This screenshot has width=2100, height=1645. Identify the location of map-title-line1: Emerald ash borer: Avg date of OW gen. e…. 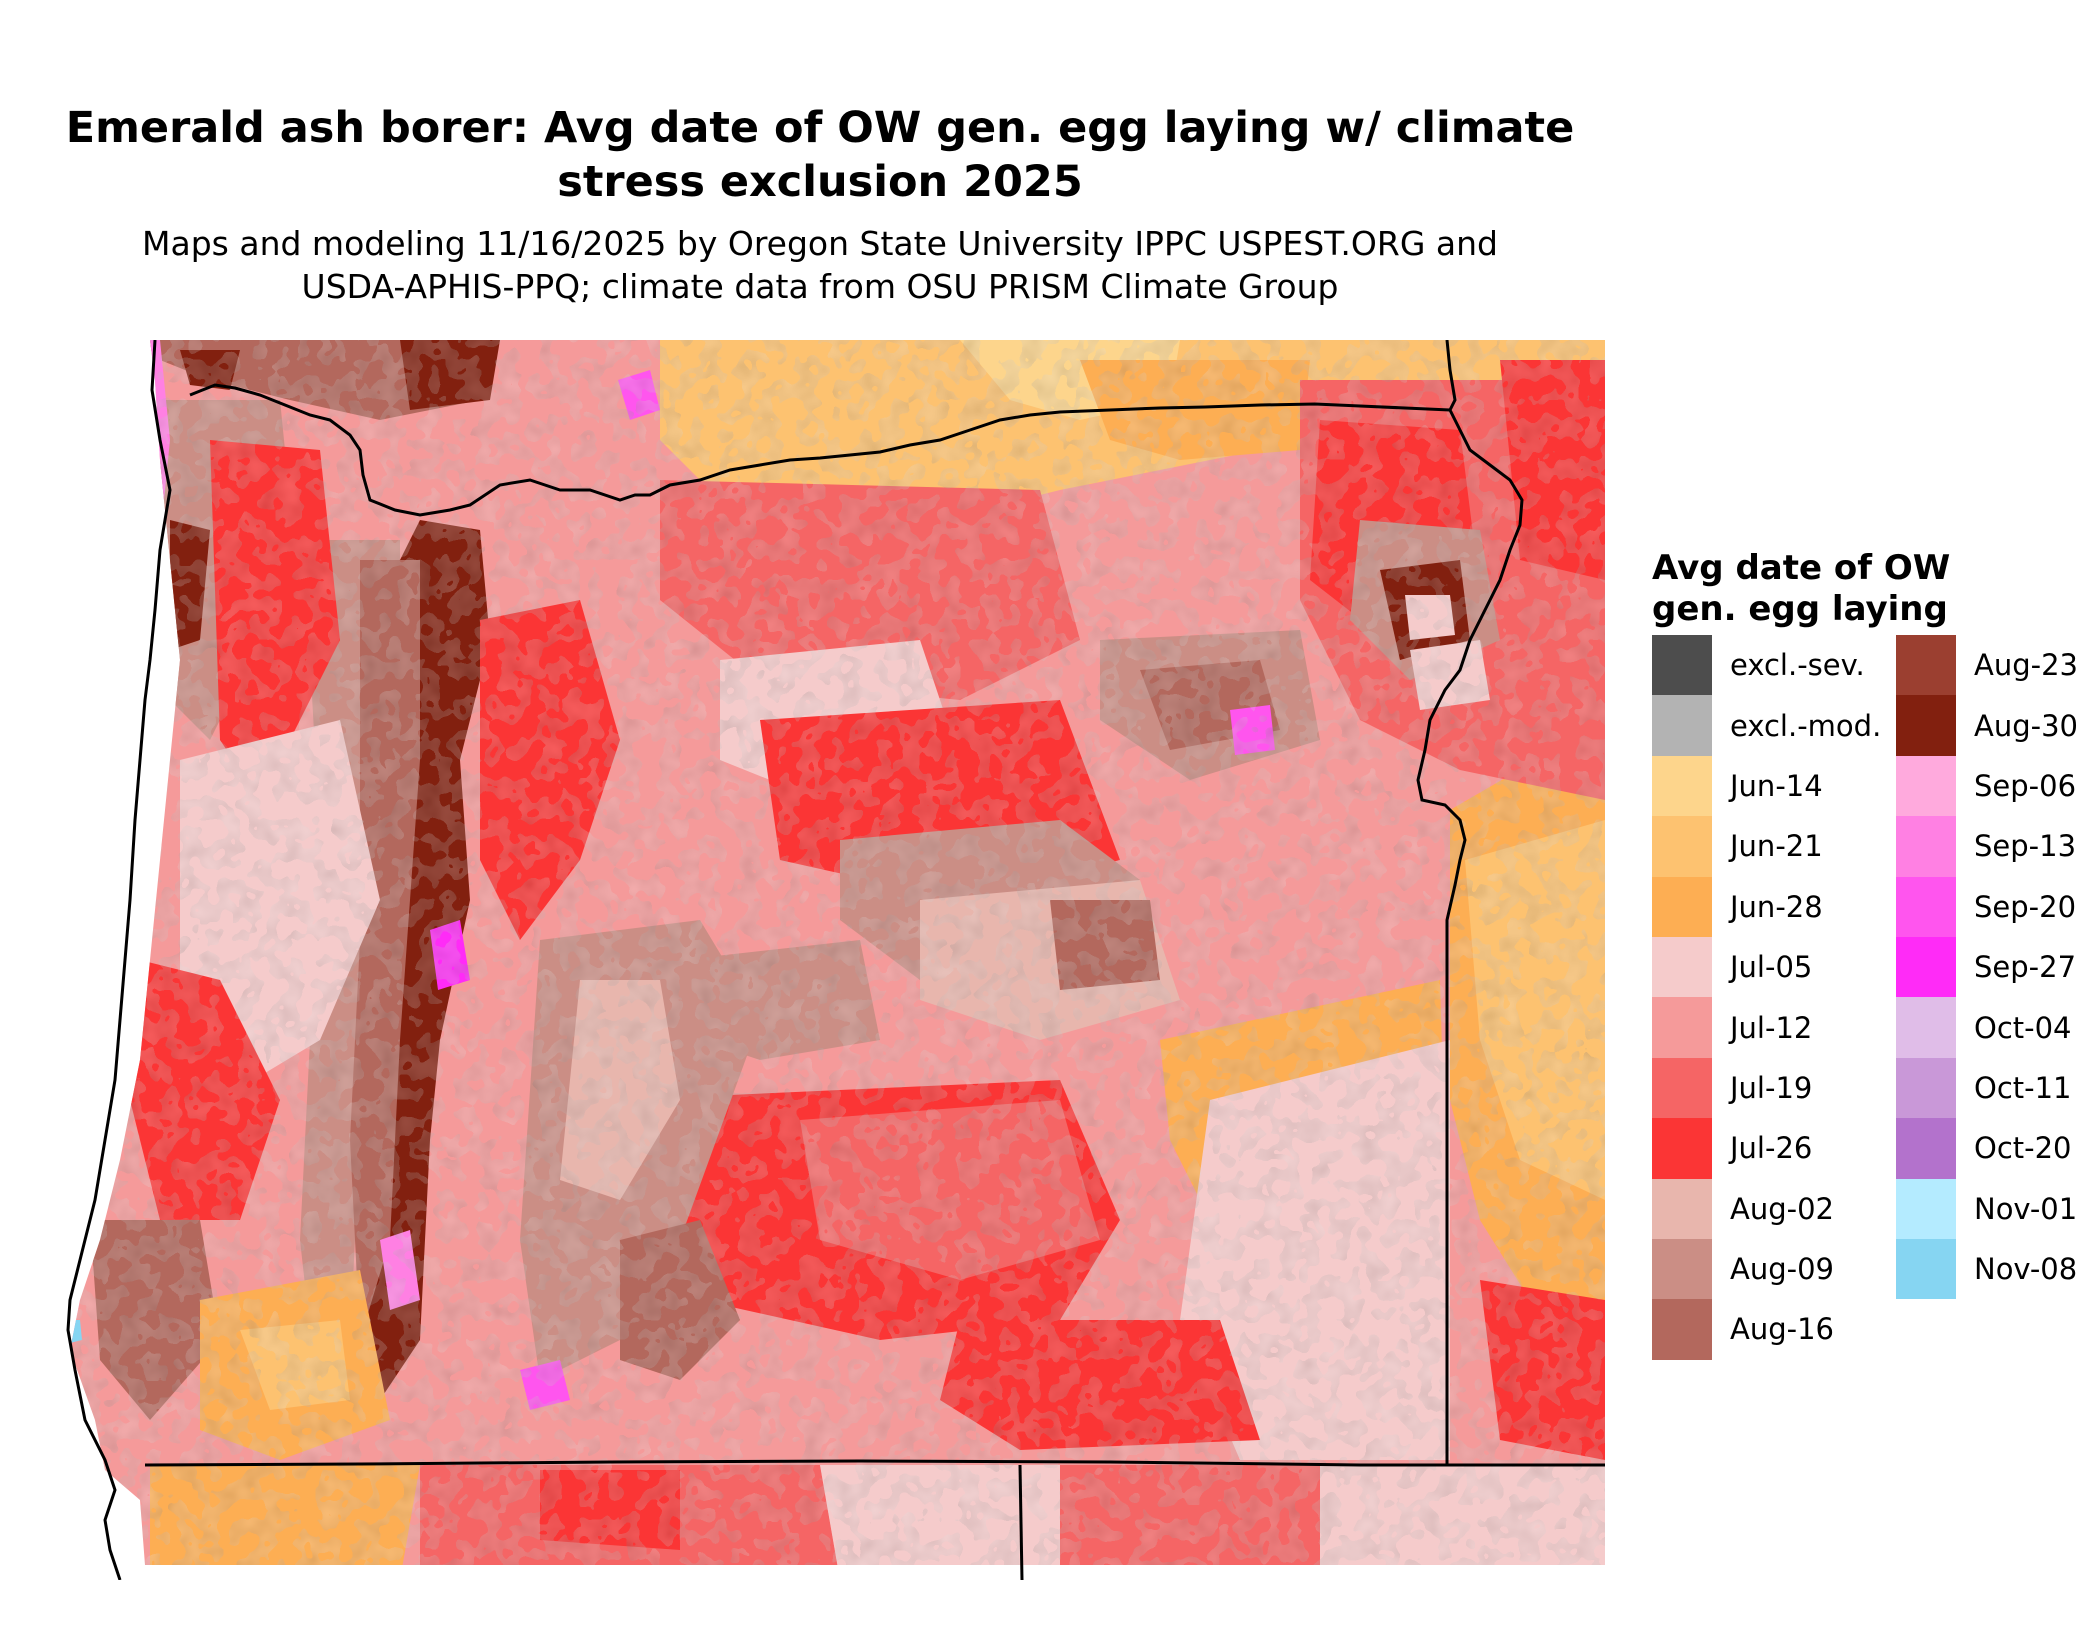
(820, 128).